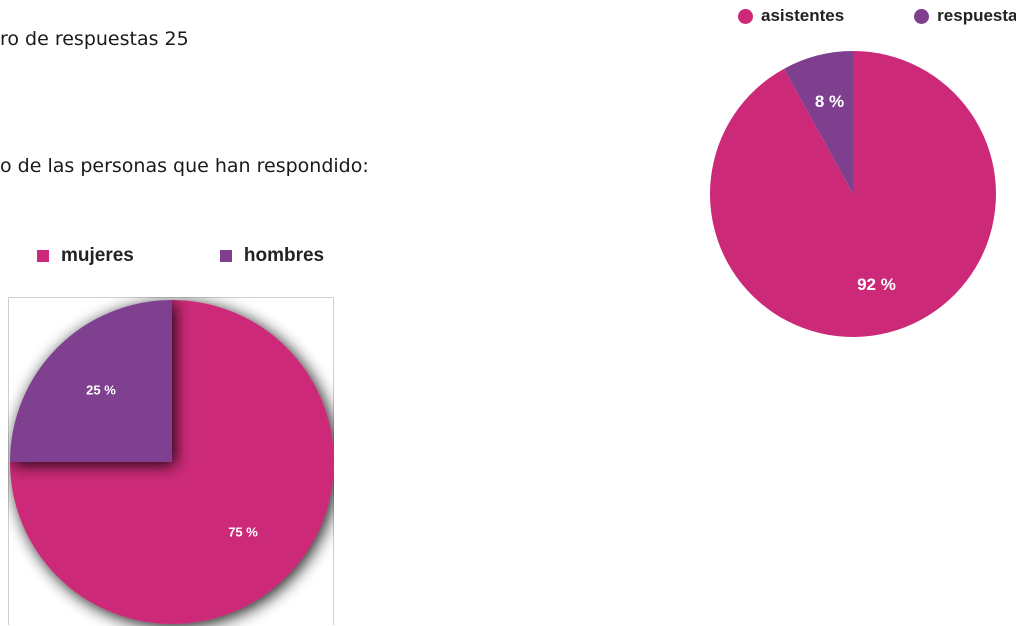  Describe the element at coordinates (976, 15) in the screenshot. I see `legend-label-respuestas: respuestas` at that location.